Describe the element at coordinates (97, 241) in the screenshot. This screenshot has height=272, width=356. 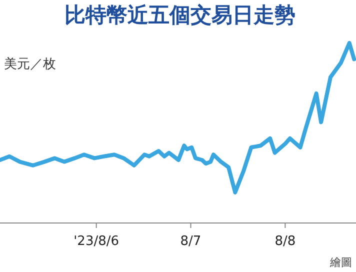
I see `x-tick-label: '23/8/6` at that location.